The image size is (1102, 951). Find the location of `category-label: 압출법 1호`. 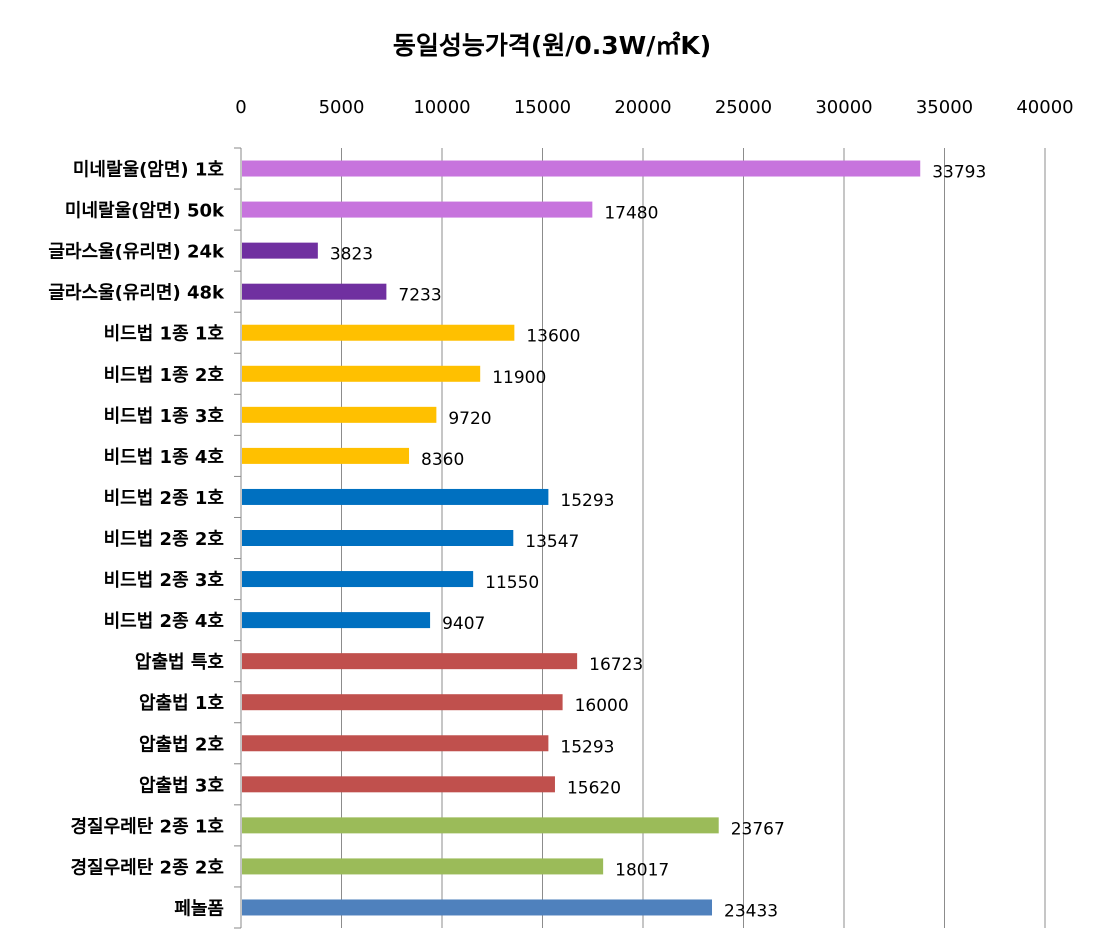

category-label: 압출법 1호 is located at coordinates (181, 703).